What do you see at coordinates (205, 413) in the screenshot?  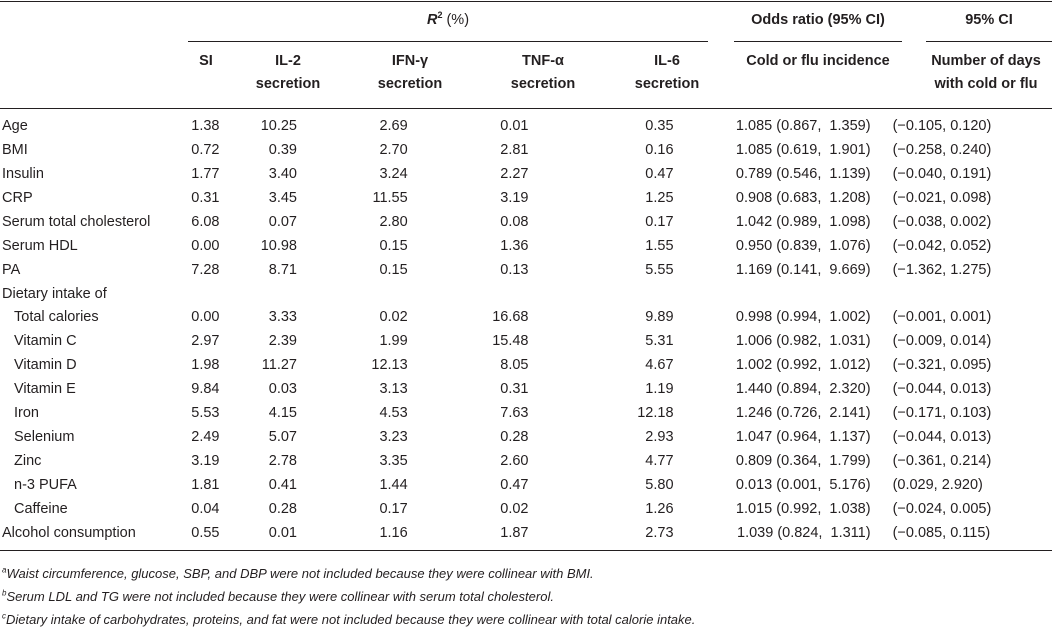 I see `cell-si: 5.53` at bounding box center [205, 413].